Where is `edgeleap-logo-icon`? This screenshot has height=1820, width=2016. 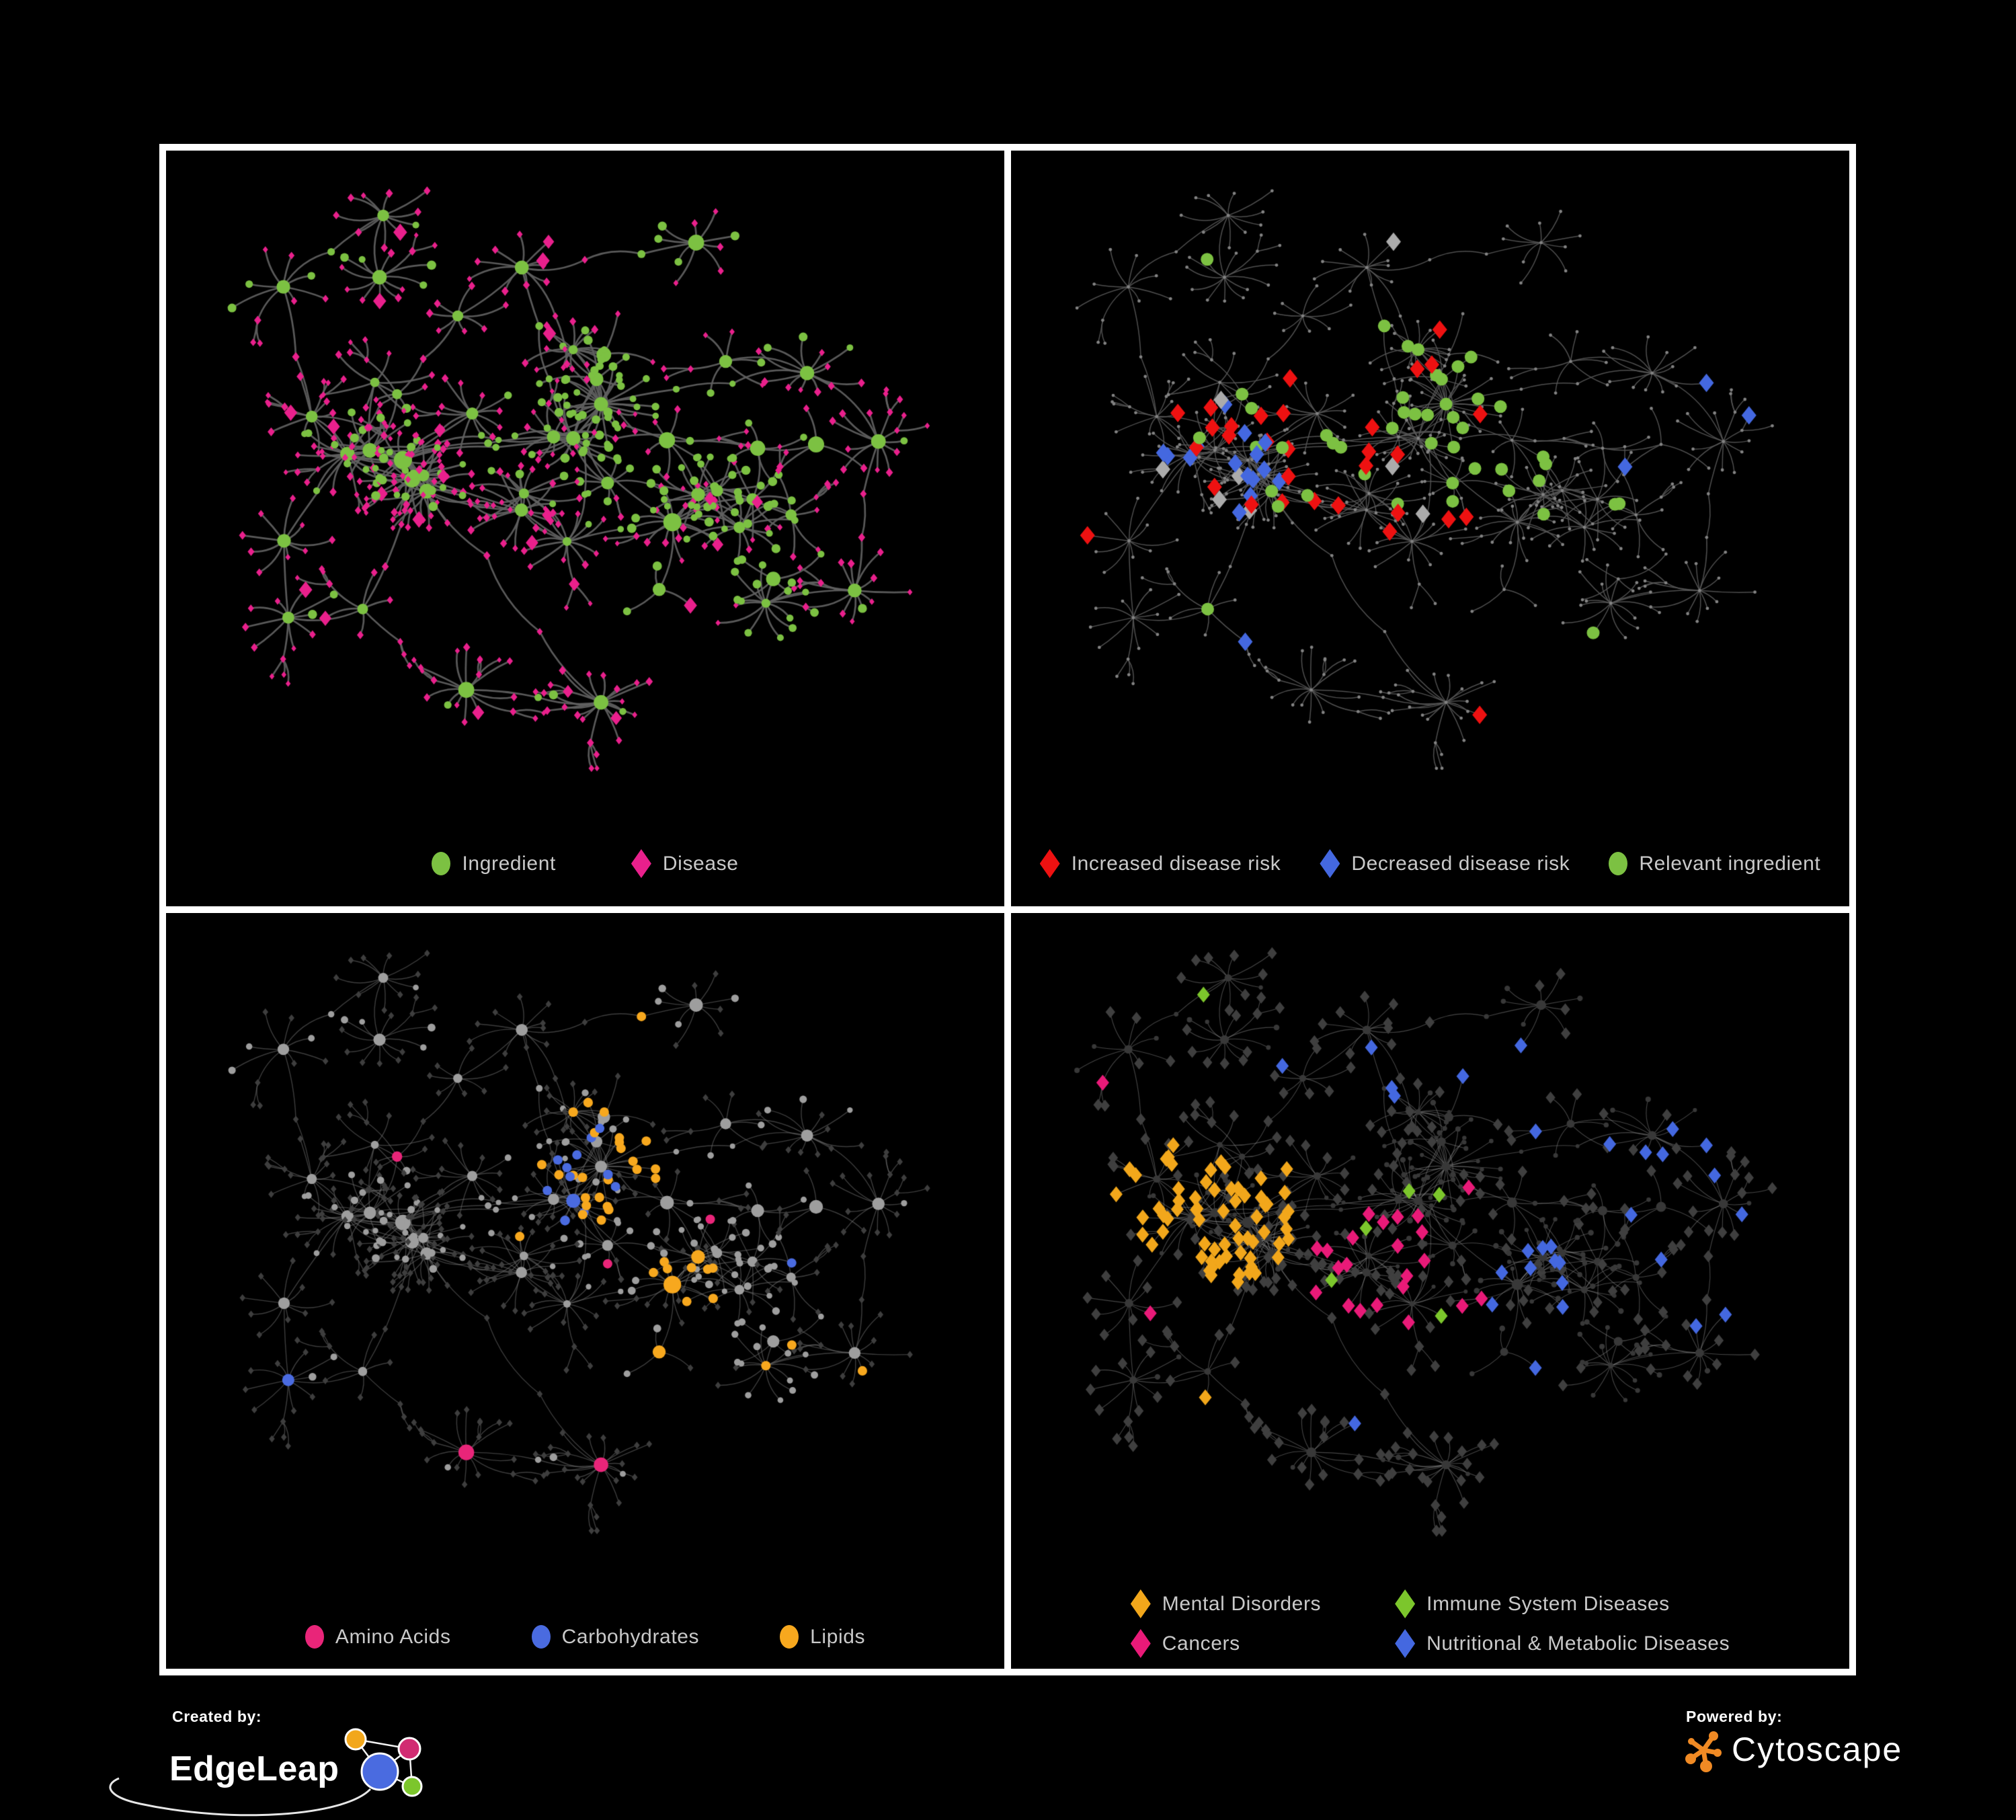
edgeleap-logo-icon is located at coordinates (265, 1772).